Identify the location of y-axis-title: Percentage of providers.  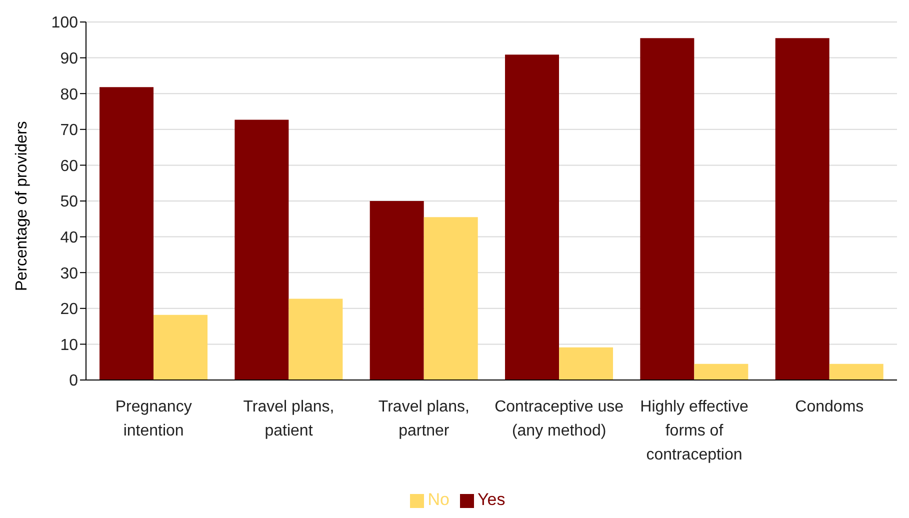
(22, 206).